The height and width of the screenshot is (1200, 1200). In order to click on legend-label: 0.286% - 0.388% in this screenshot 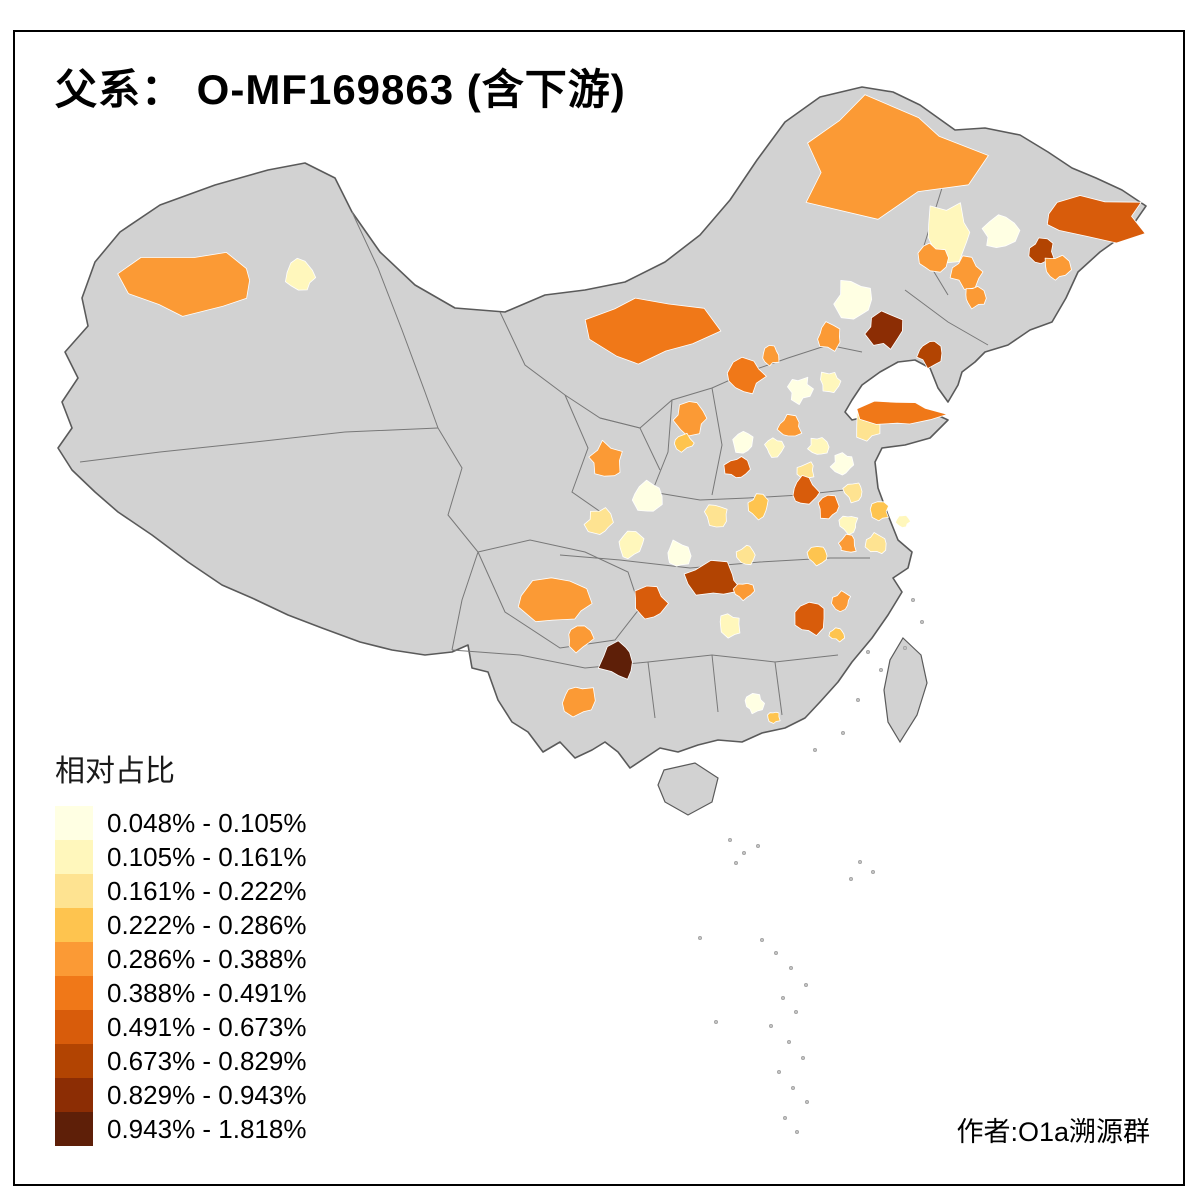, I will do `click(207, 959)`.